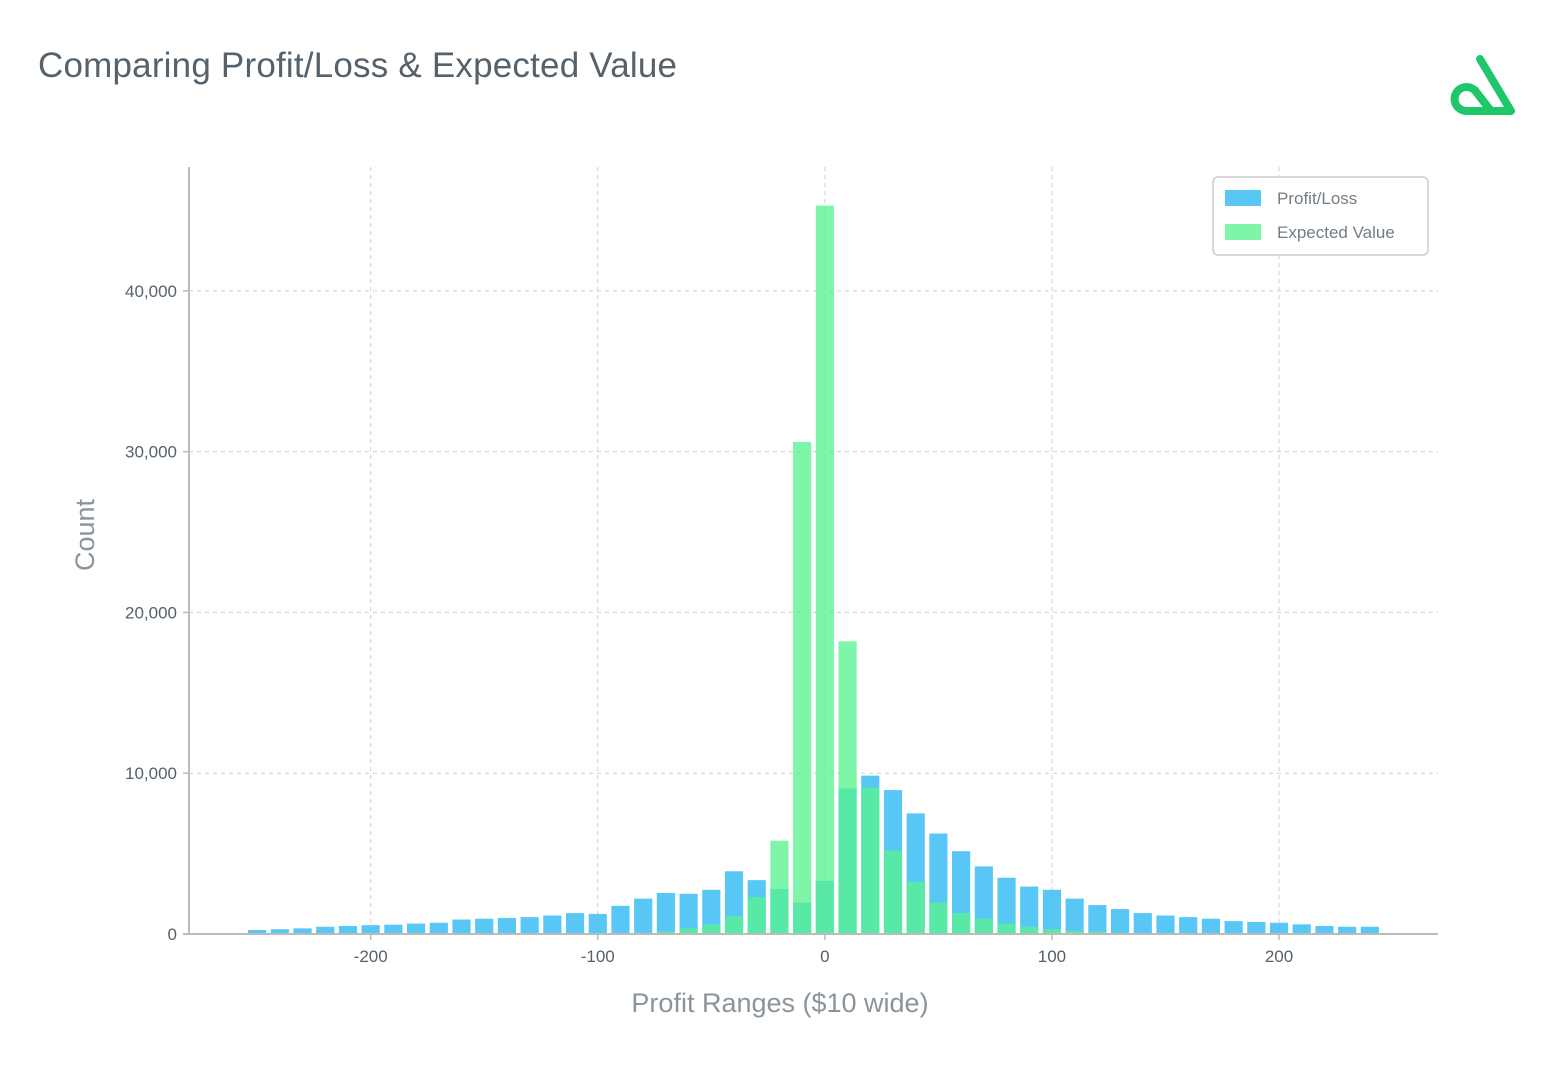 This screenshot has width=1560, height=1070. What do you see at coordinates (172, 934) in the screenshot?
I see `y-tick-label: 0` at bounding box center [172, 934].